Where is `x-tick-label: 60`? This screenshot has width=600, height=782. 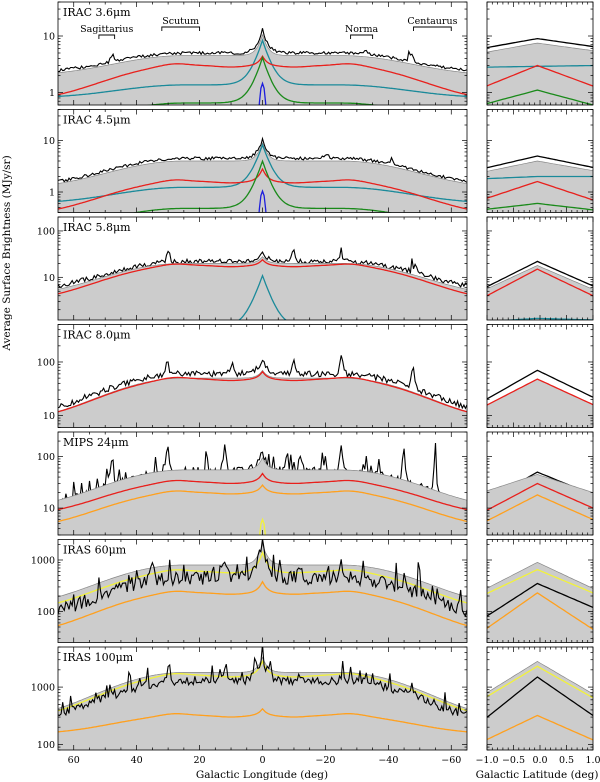
x-tick-label: 60 is located at coordinates (74, 760).